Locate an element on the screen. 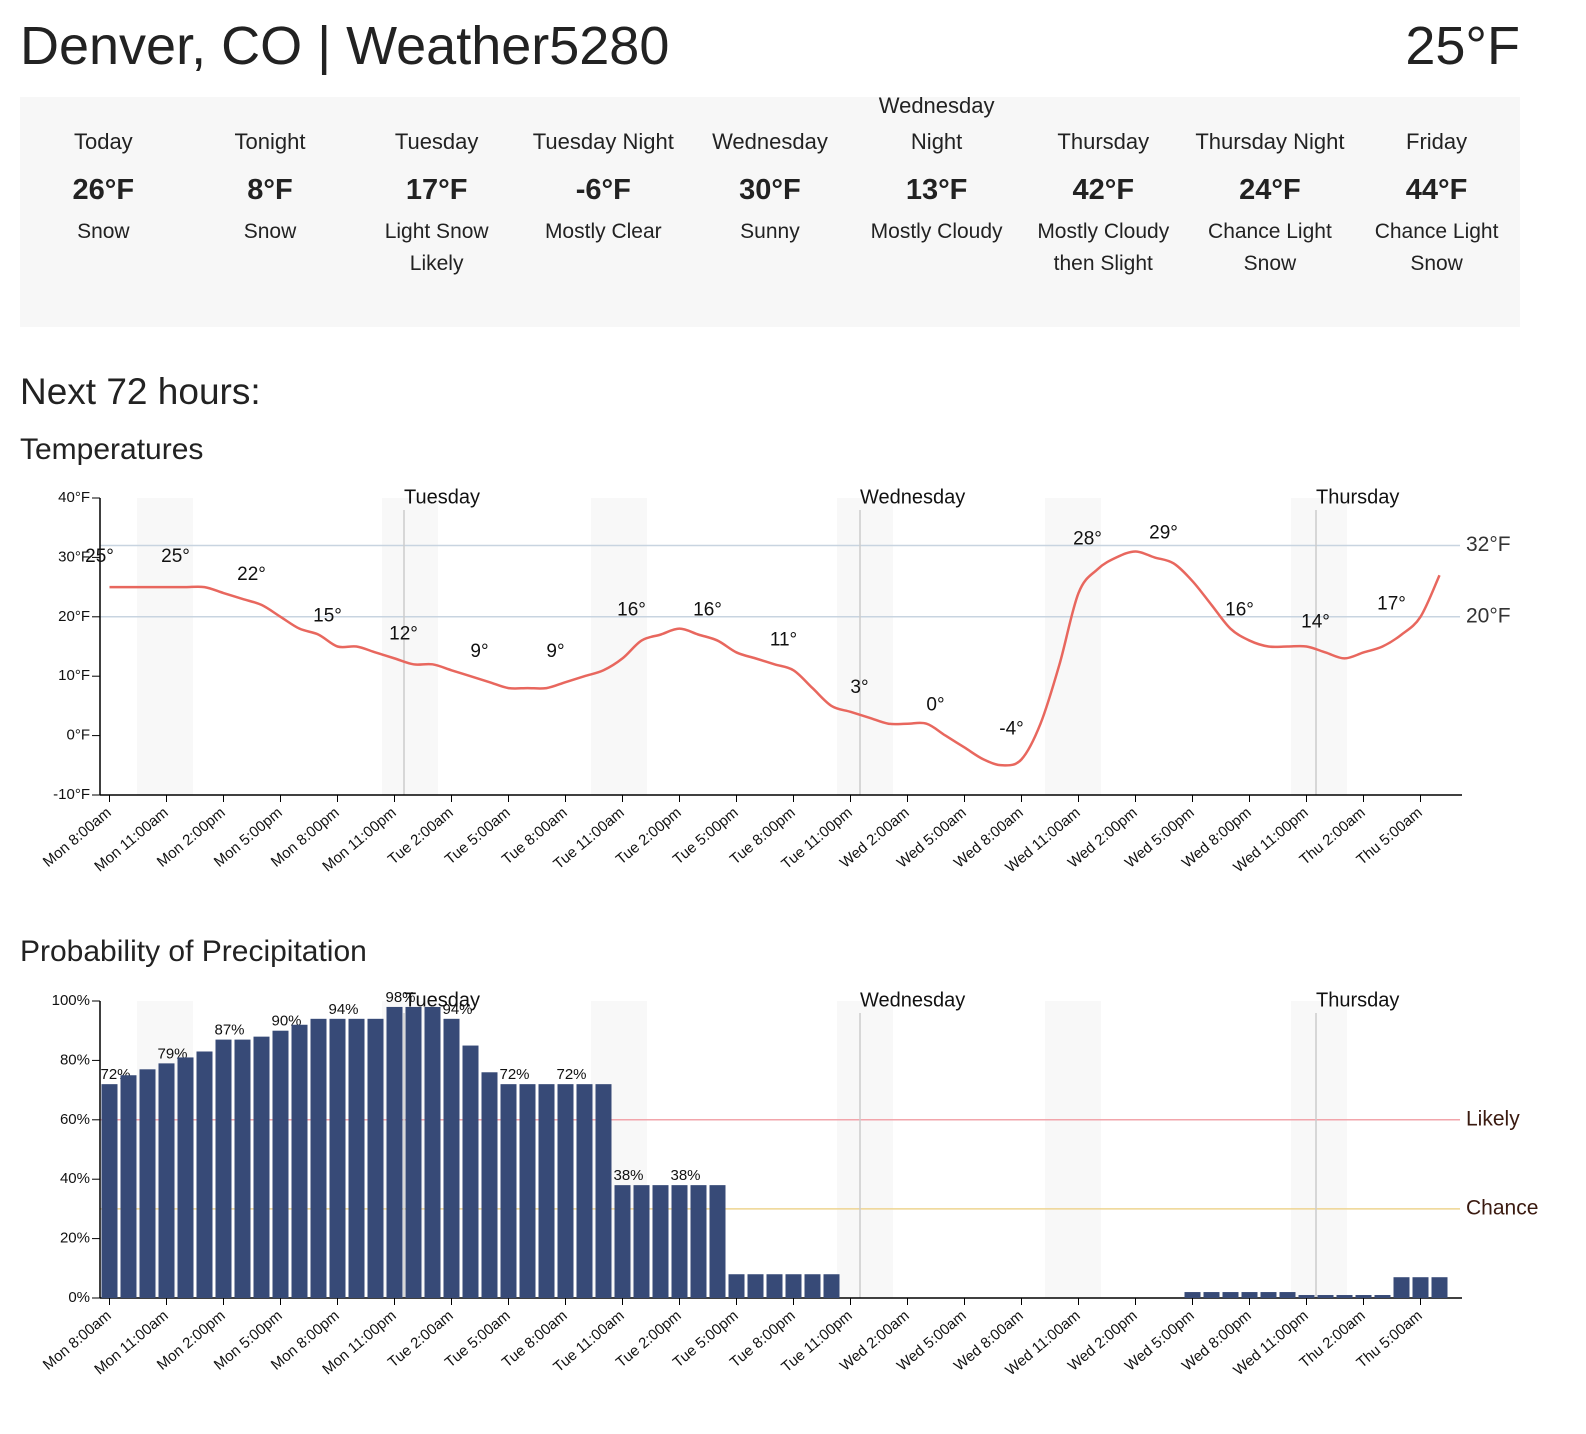 This screenshot has height=1434, width=1586. period-name-box: Thursday Night is located at coordinates (1270, 124).